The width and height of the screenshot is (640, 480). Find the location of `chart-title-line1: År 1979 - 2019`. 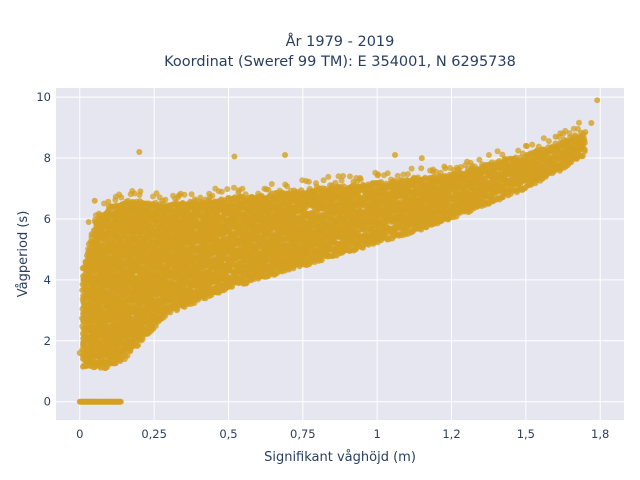

chart-title-line1: År 1979 - 2019 is located at coordinates (340, 41).